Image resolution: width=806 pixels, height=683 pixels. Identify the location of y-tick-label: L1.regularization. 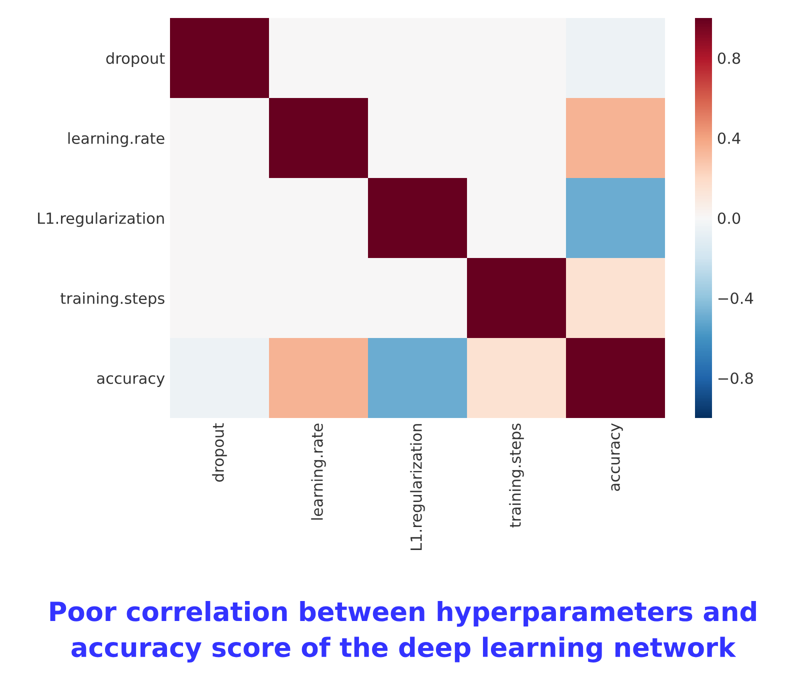
(101, 219).